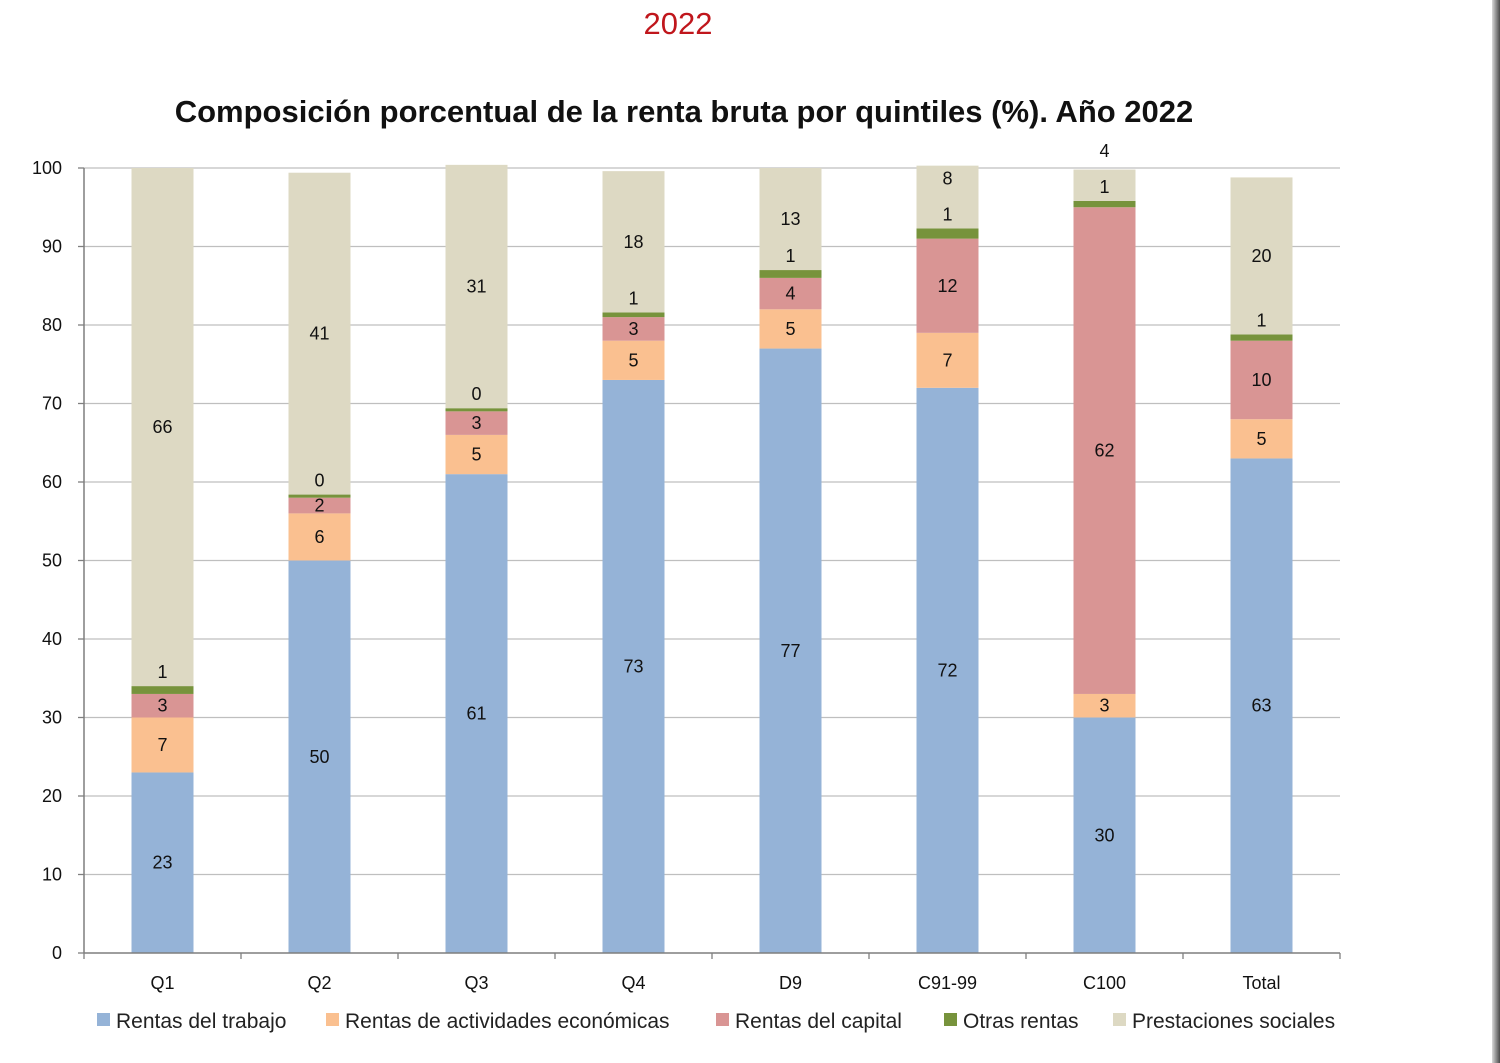  What do you see at coordinates (507, 1021) in the screenshot?
I see `legend-label: Rentas de actividades económicas` at bounding box center [507, 1021].